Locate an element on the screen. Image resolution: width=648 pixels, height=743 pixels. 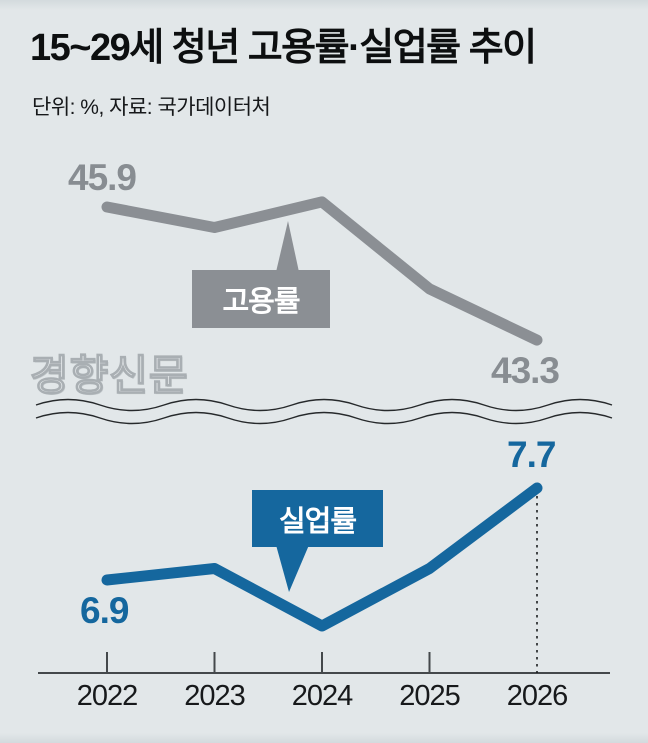
newspaper-watermark: 경향신문 is located at coordinates (109, 375).